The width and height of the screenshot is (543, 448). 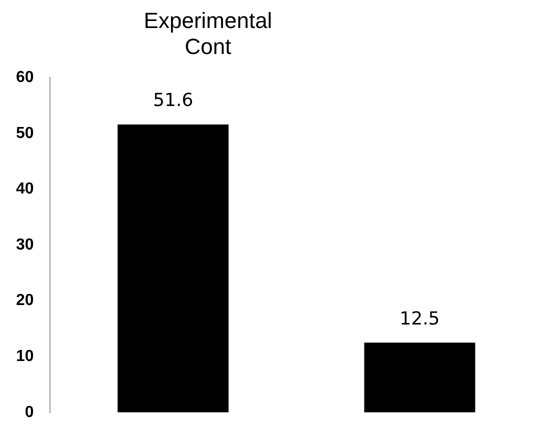 I want to click on y-tick-label: 20, so click(x=25, y=301).